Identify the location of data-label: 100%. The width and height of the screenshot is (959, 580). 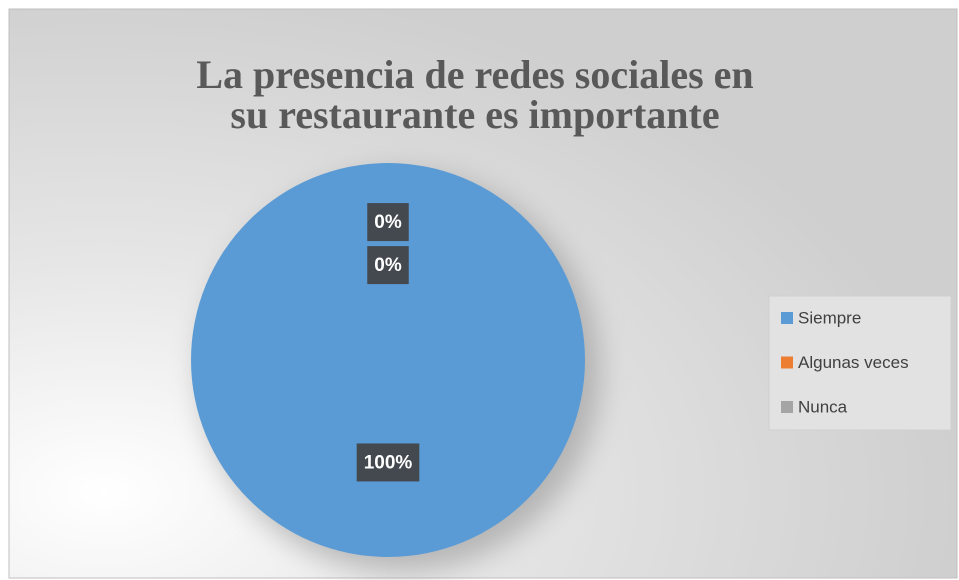
(388, 462).